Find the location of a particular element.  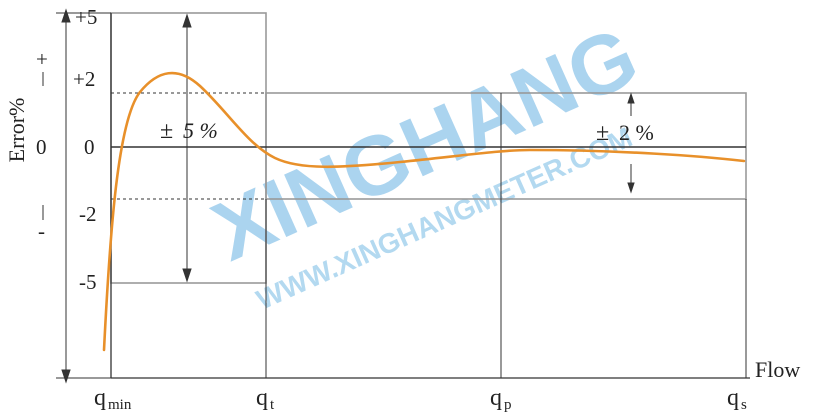

error-range-arrow is located at coordinates (83, 196).